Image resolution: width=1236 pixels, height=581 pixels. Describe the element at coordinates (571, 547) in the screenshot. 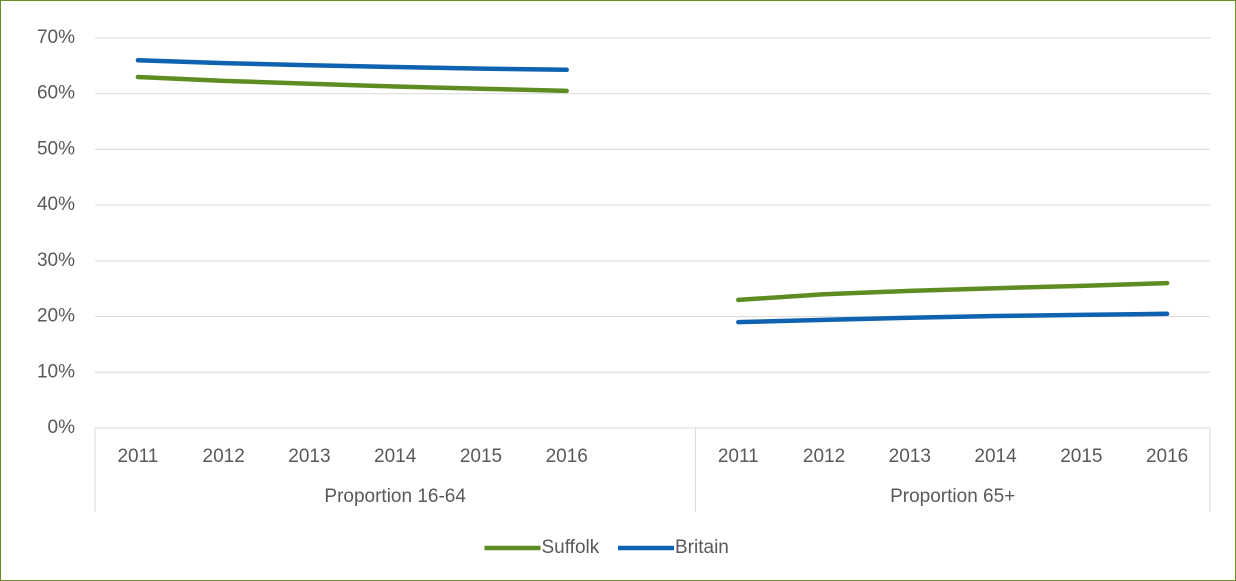

I see `legend-label: Suffolk` at that location.